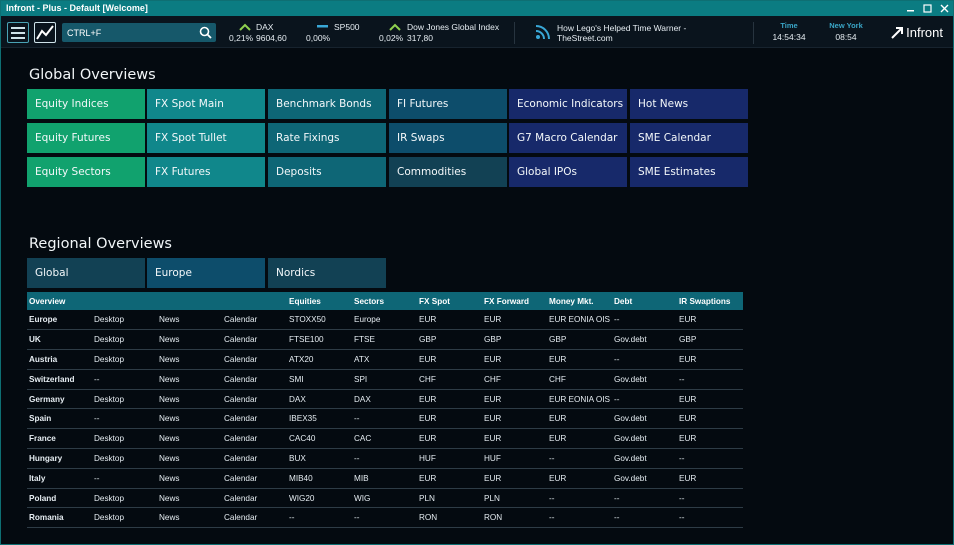 This screenshot has height=545, width=954. Describe the element at coordinates (319, 320) in the screenshot. I see `table-cell: STOXX50` at that location.